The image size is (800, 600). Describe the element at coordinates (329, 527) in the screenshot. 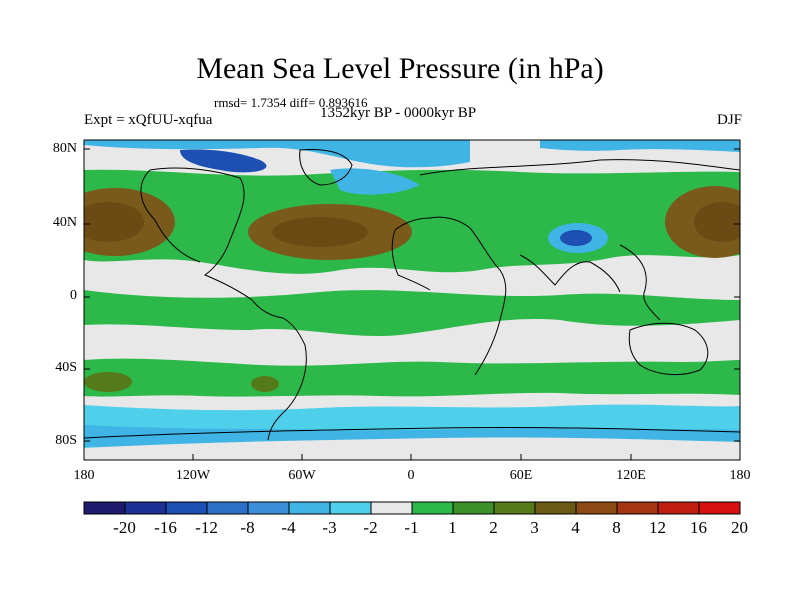

I see `colorbar-tick-label: -3` at that location.